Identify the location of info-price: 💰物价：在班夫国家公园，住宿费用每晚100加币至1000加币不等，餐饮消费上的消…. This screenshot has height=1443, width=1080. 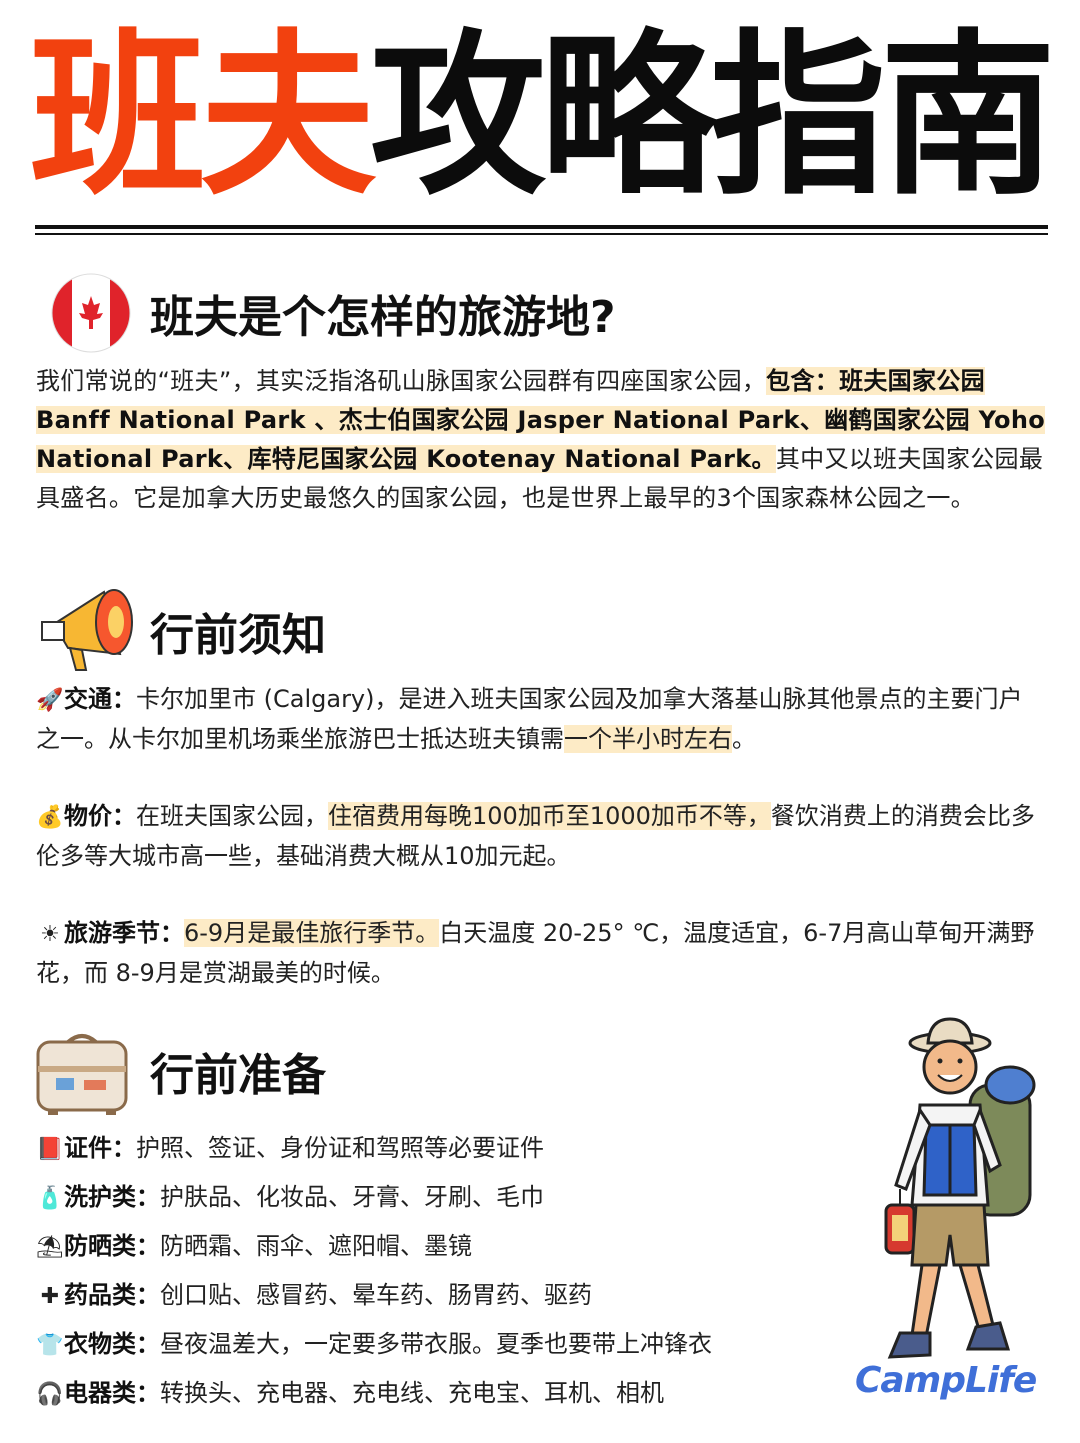
(536, 836).